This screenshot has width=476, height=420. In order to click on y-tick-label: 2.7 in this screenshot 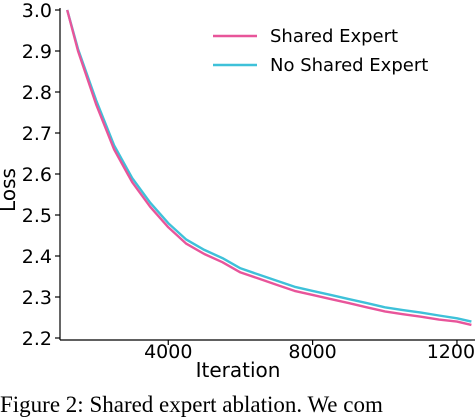, I will do `click(37, 134)`.